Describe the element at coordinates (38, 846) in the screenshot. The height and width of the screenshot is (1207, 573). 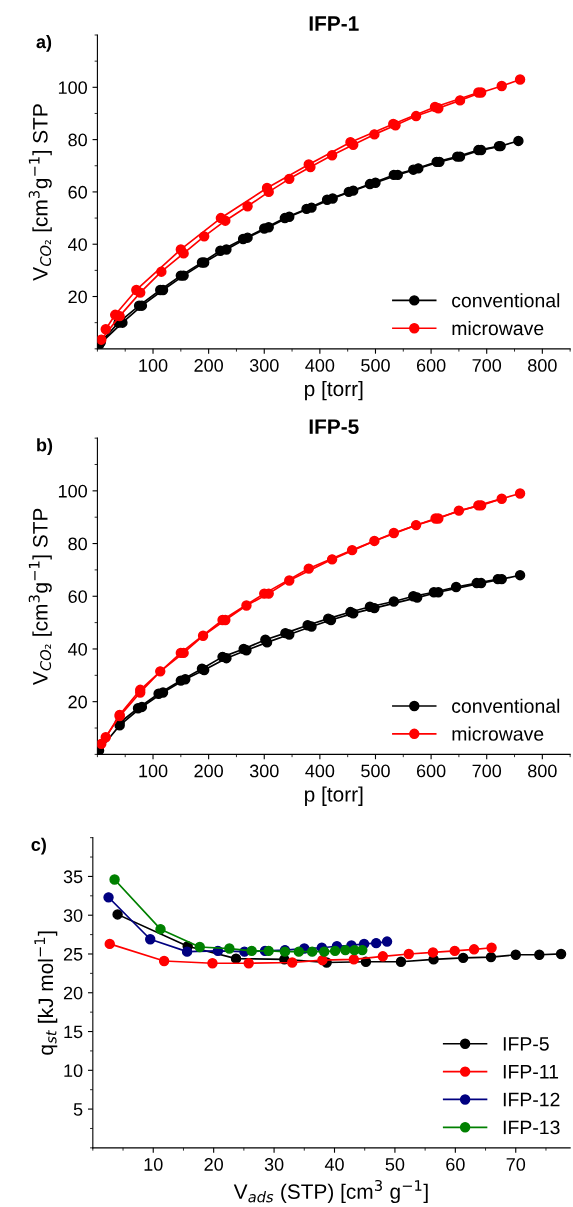
I see `text: c)` at that location.